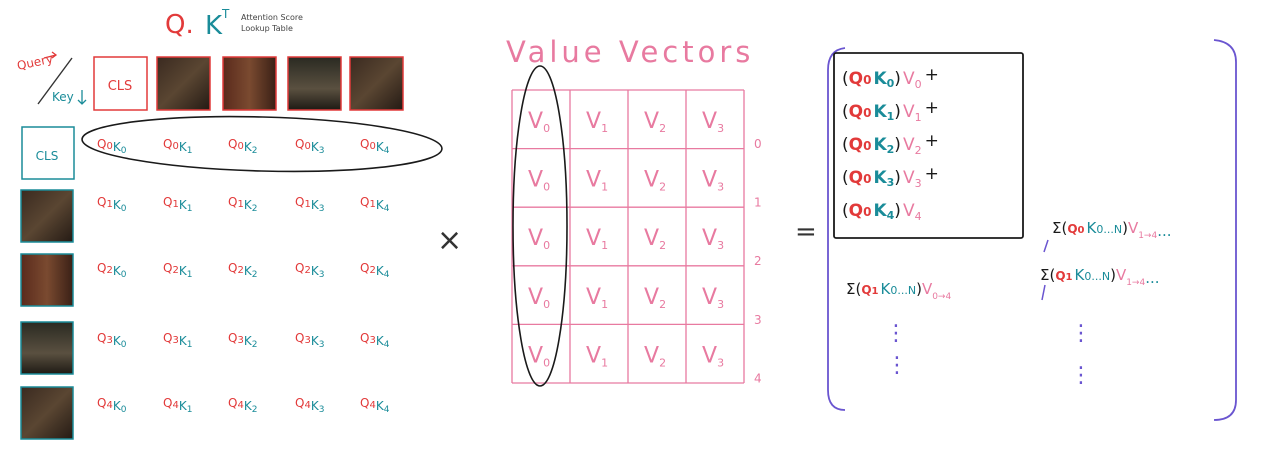  What do you see at coordinates (713, 122) in the screenshot?
I see `value-cell-r0-v3: V3` at bounding box center [713, 122].